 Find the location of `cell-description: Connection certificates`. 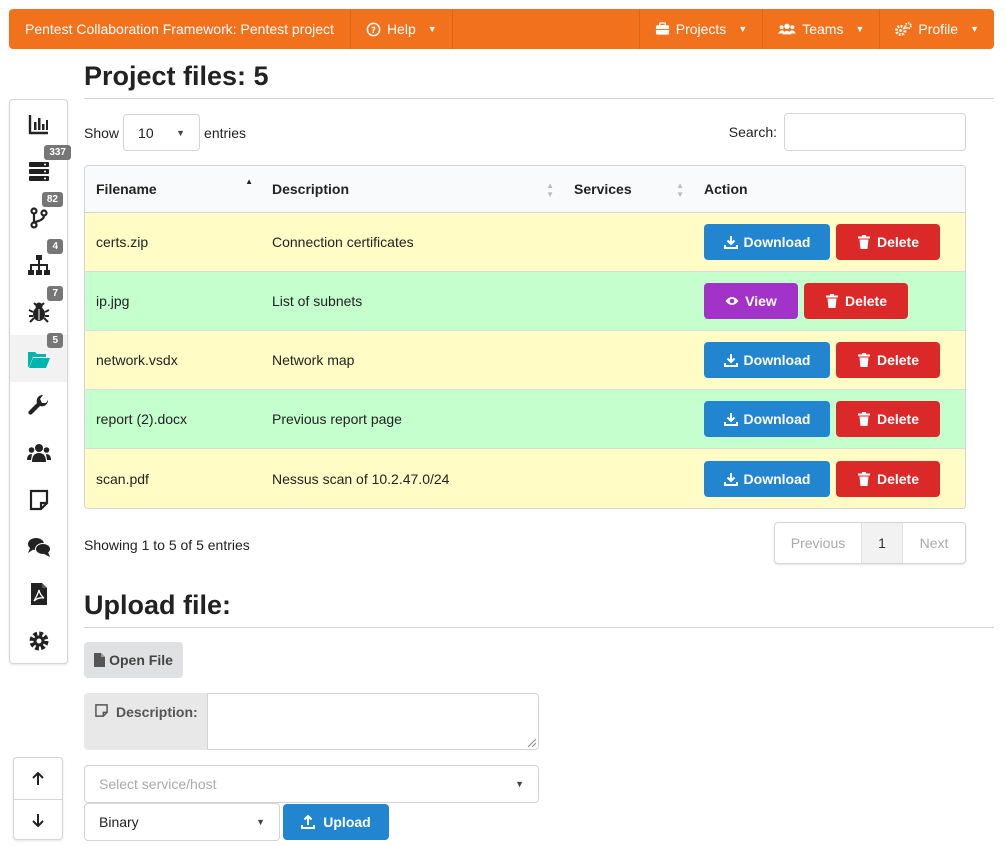

cell-description: Connection certificates is located at coordinates (343, 242).